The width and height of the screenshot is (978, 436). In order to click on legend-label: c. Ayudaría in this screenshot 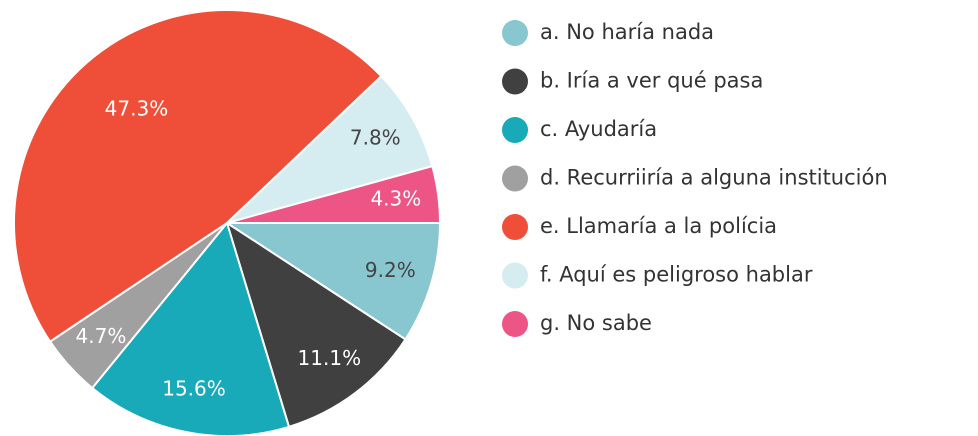, I will do `click(598, 129)`.